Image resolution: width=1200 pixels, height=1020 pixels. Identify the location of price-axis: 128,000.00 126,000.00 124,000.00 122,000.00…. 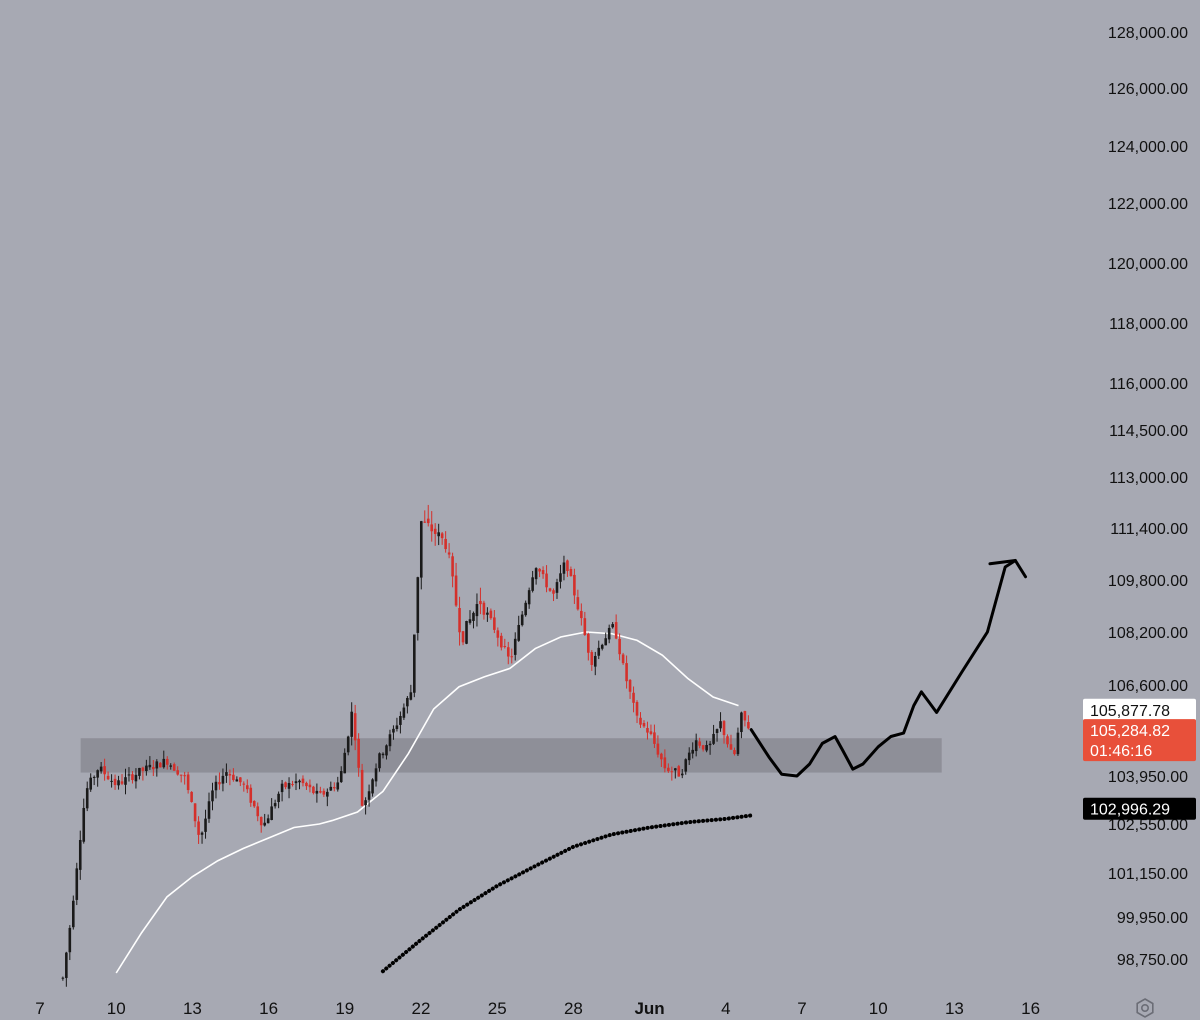
(1148, 497).